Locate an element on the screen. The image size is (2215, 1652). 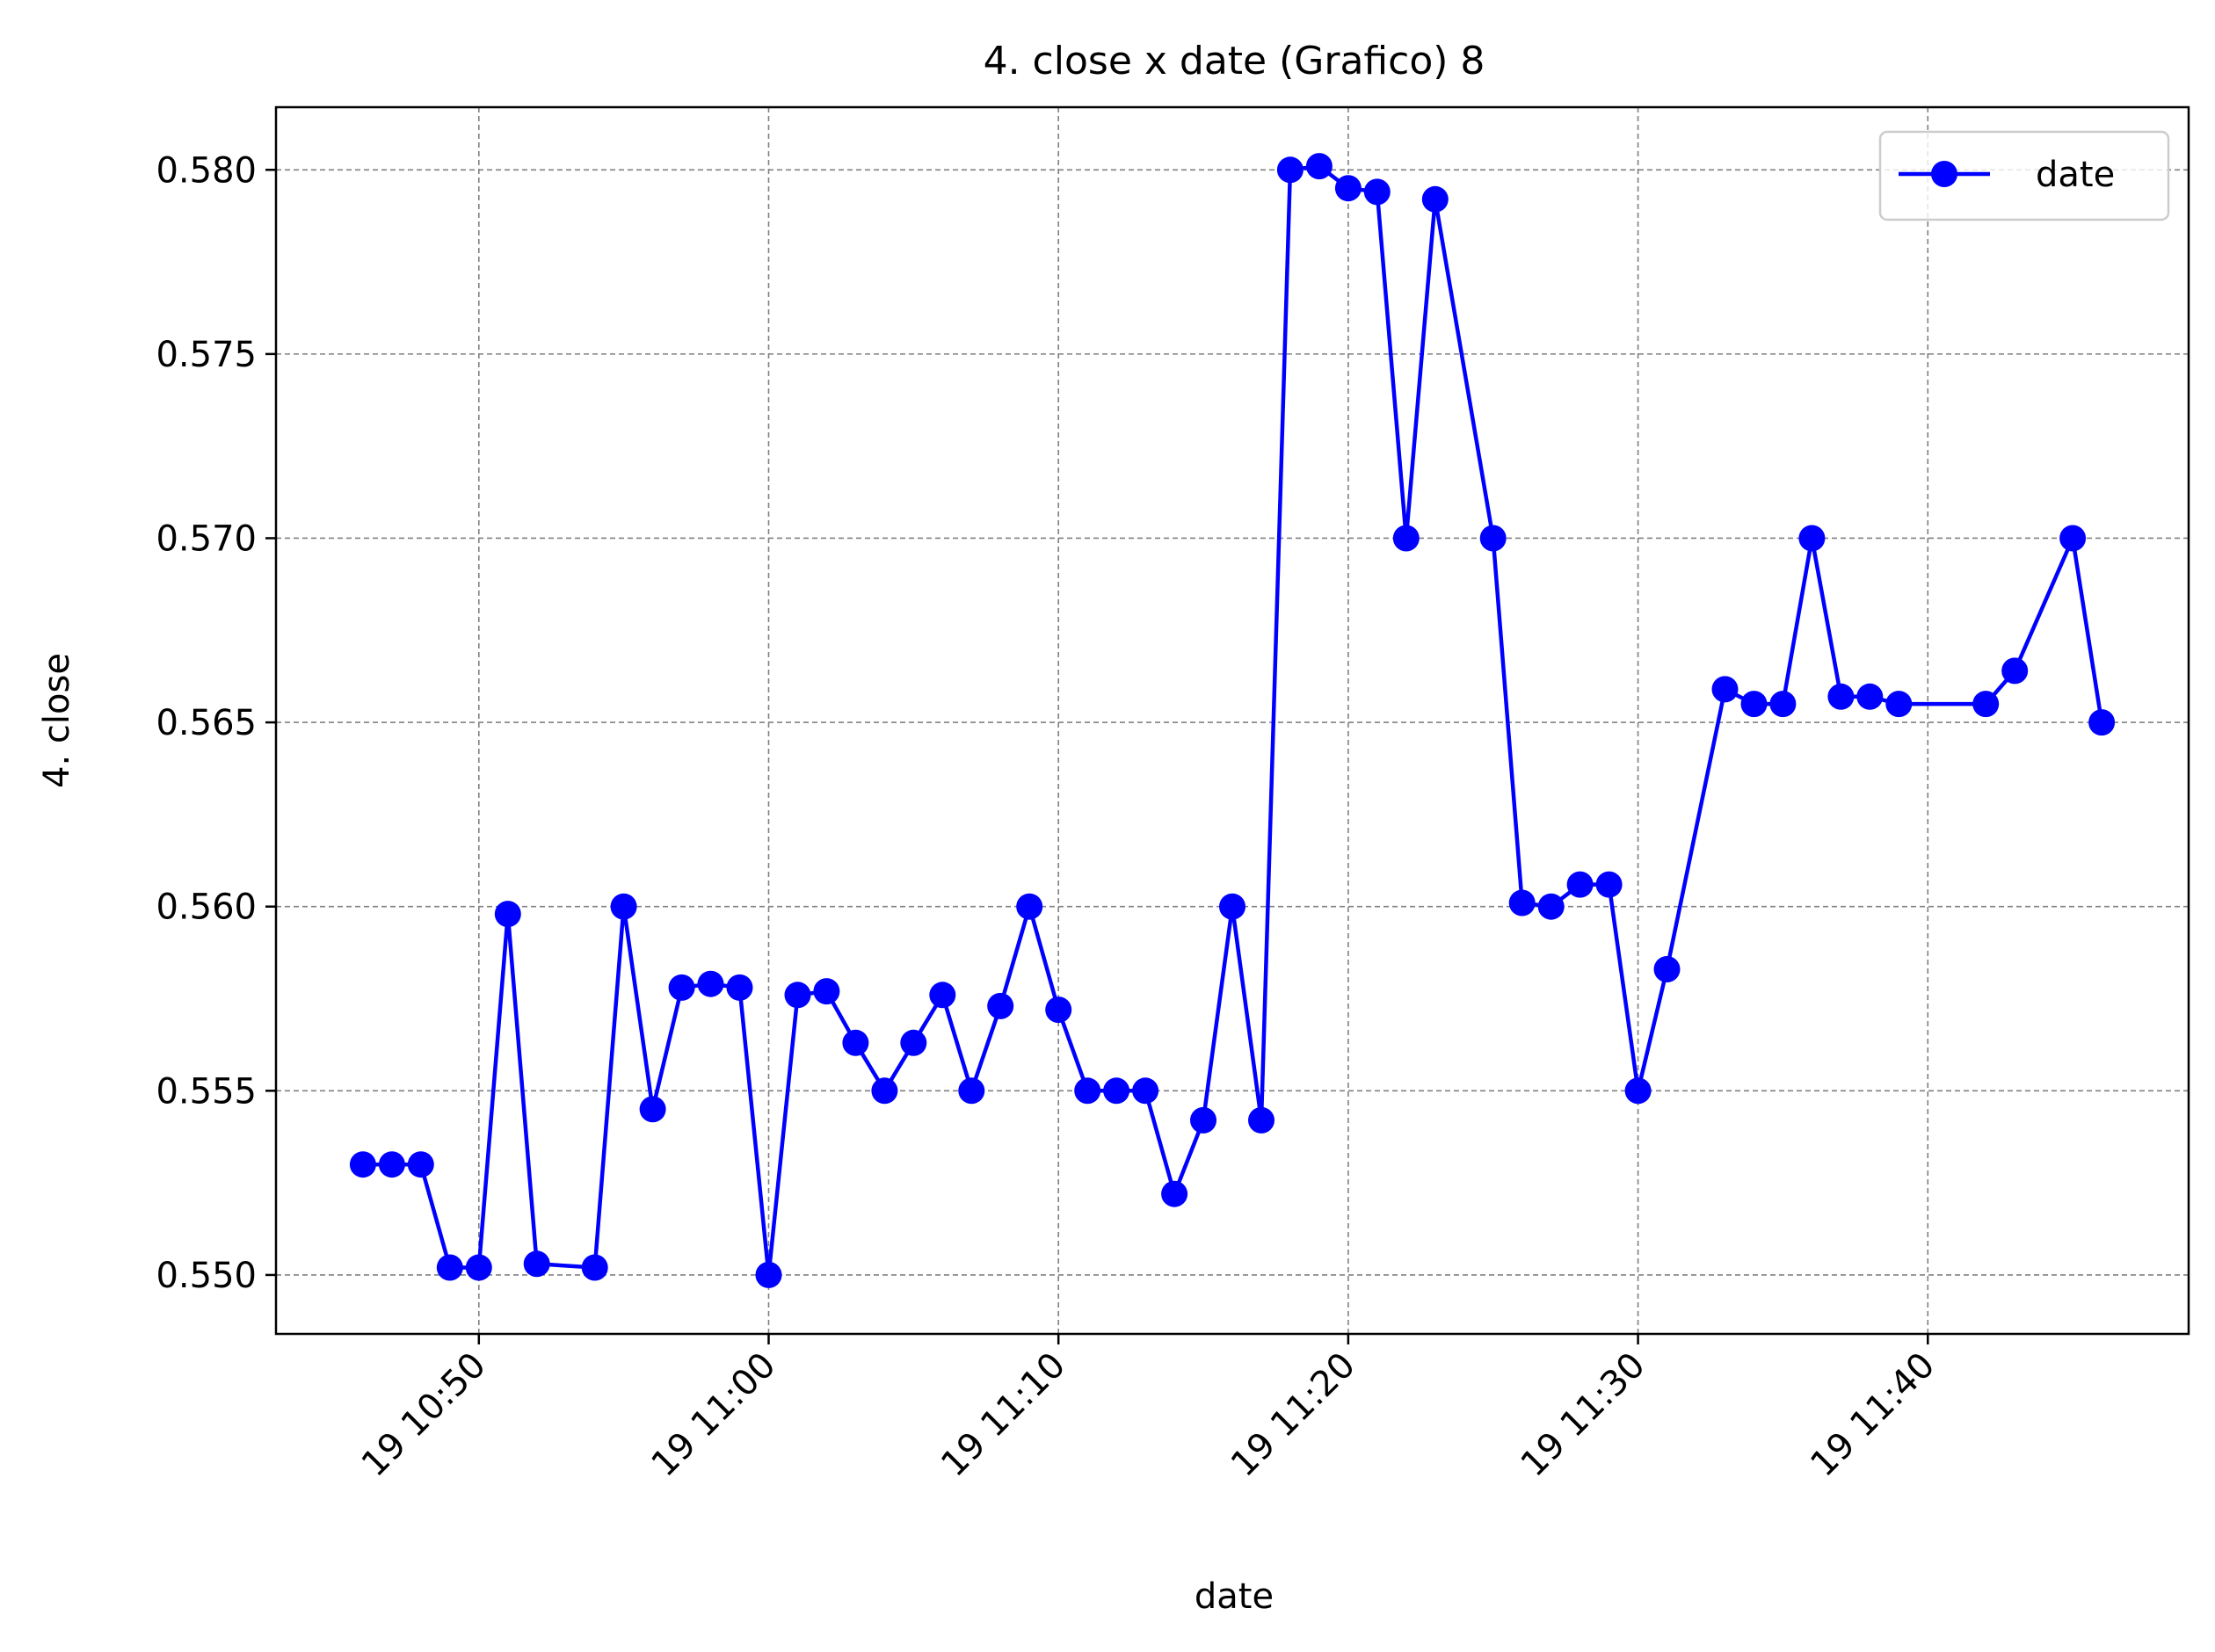
y-tick-label: 0.565 is located at coordinates (206, 723).